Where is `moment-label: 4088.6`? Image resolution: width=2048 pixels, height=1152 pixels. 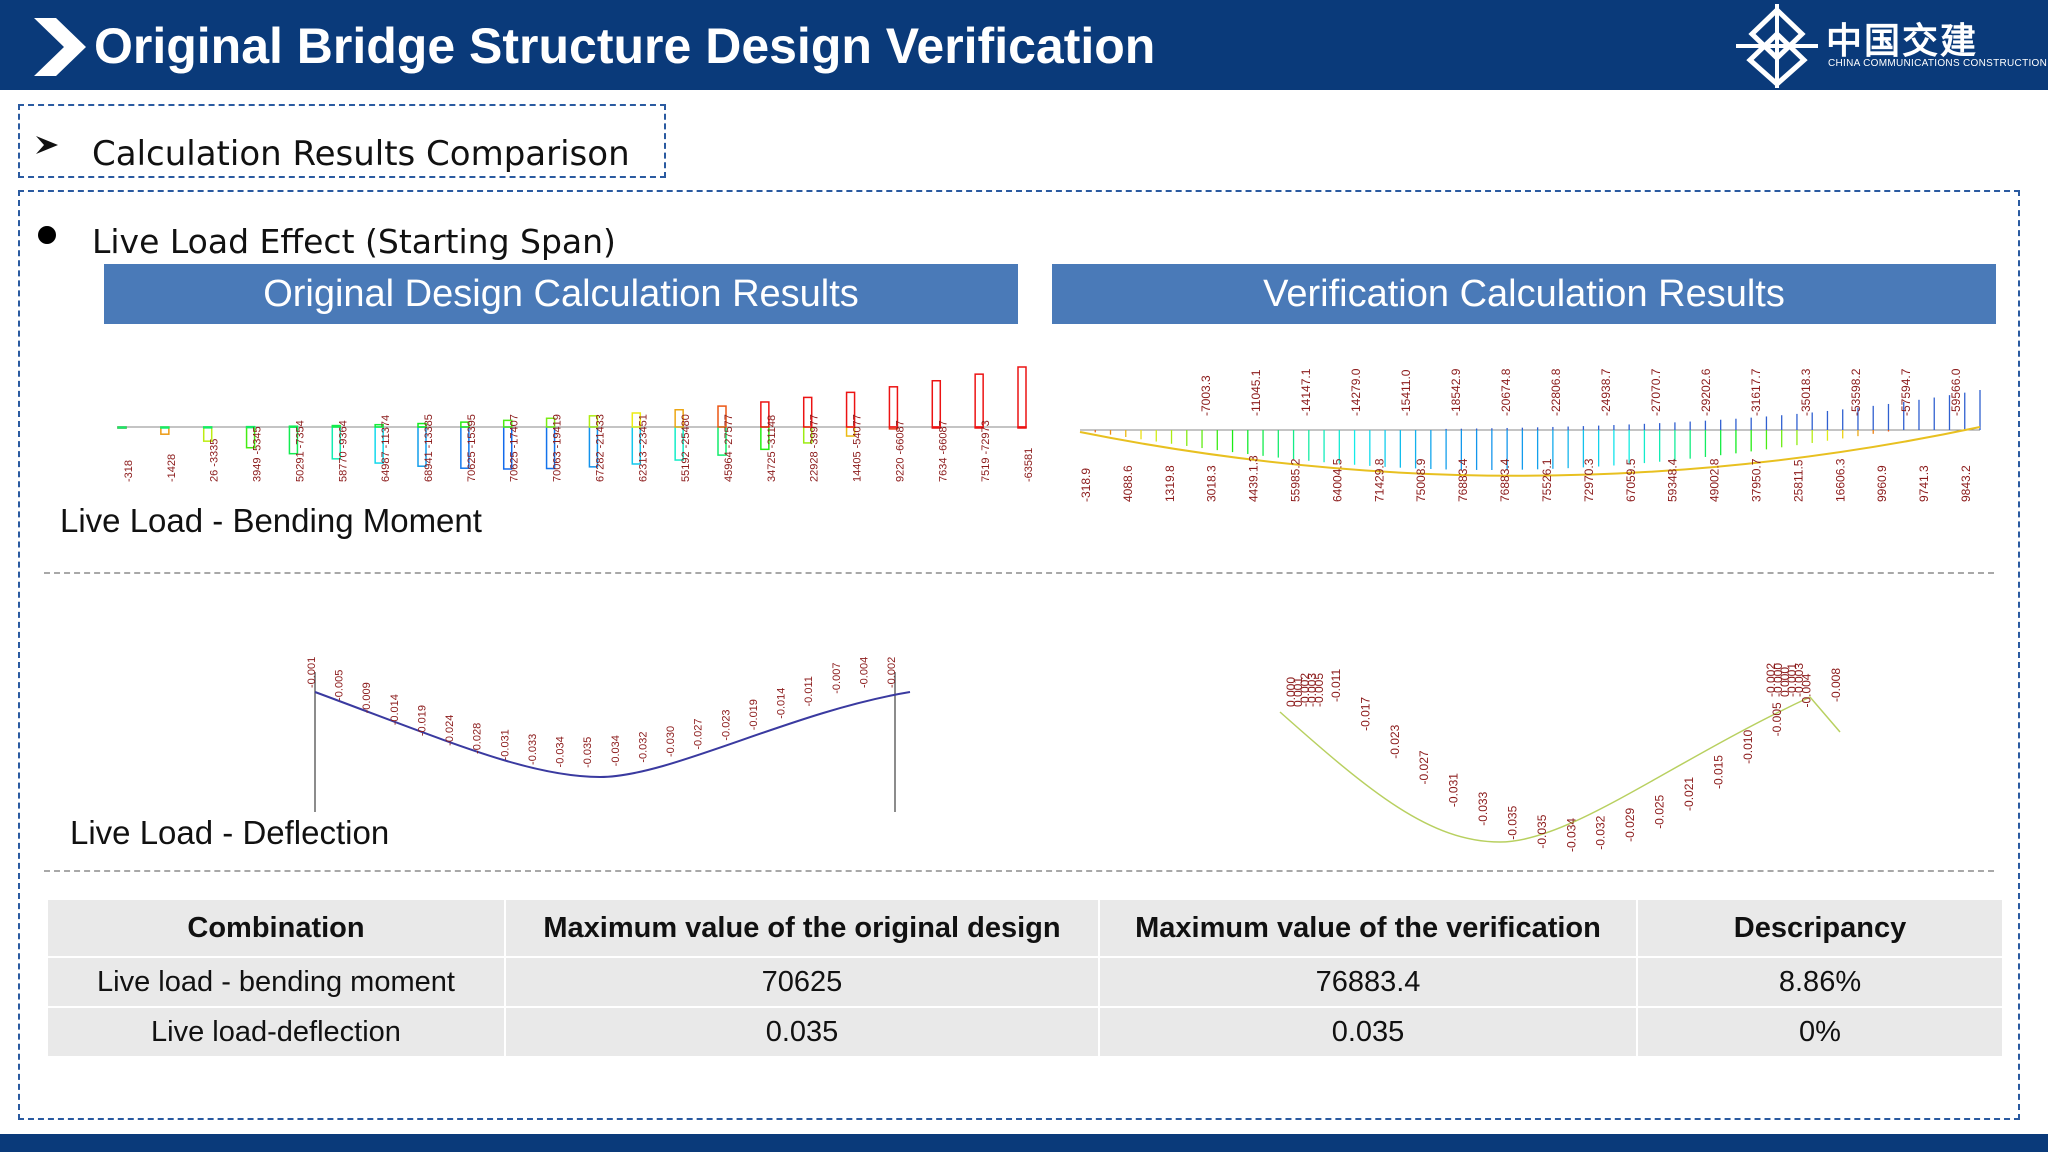
moment-label: 4088.6 is located at coordinates (1128, 483).